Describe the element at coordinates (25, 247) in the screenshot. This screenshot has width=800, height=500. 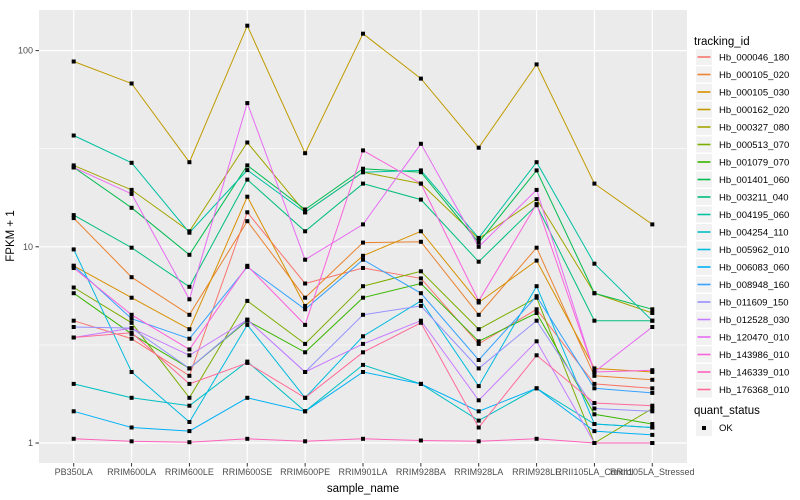
I see `y-tick-labels: 1 10 100` at that location.